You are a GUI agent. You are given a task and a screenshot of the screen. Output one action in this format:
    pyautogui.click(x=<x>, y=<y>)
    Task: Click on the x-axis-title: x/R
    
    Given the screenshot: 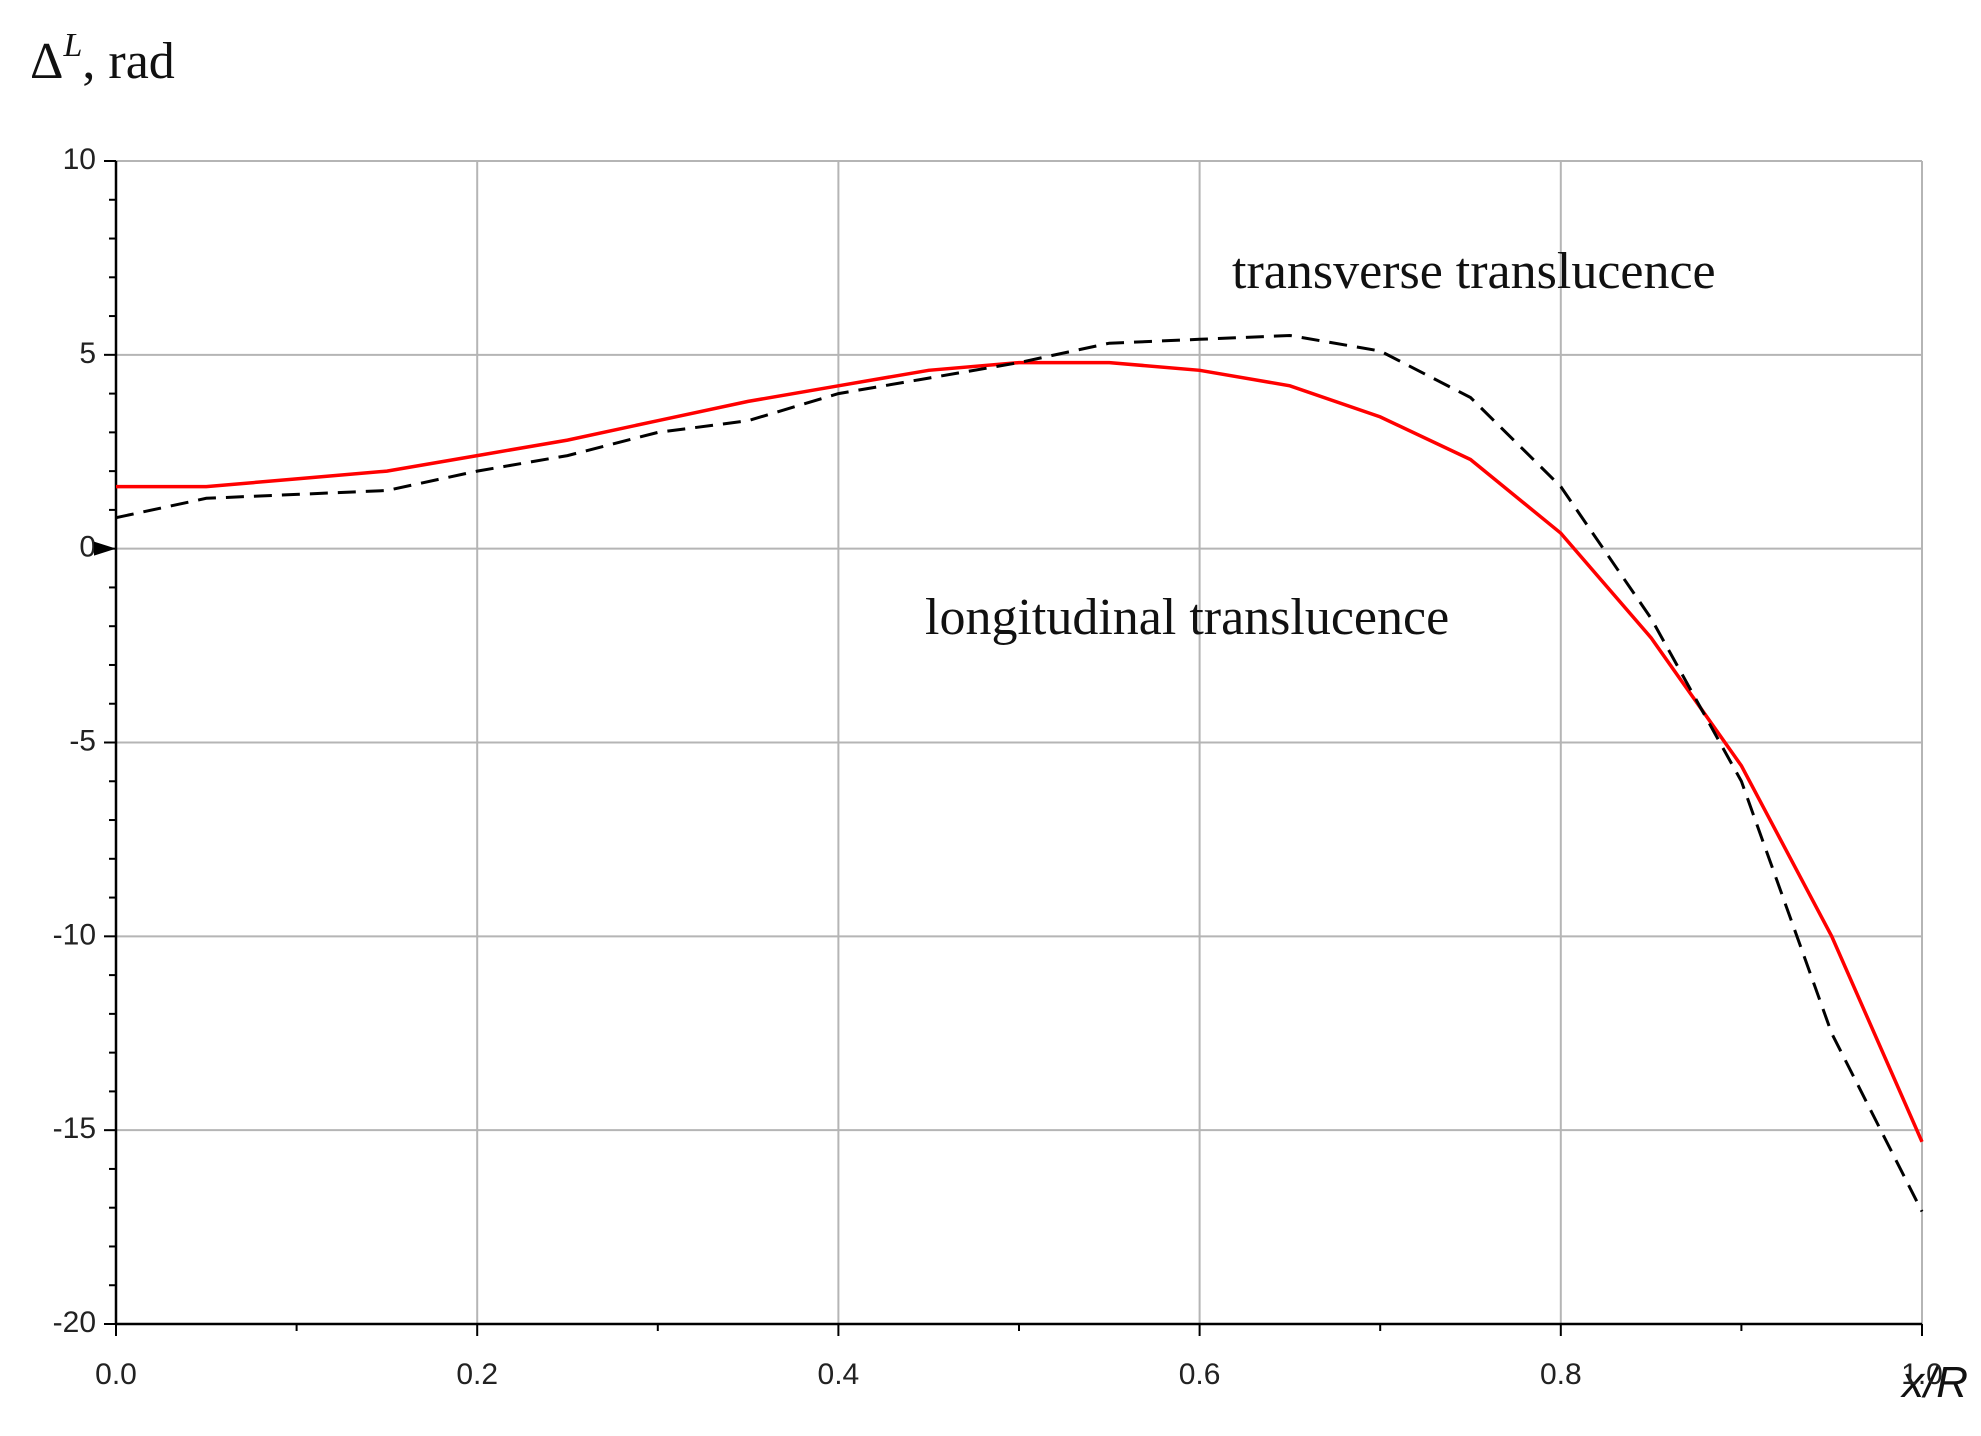 What is the action you would take?
    pyautogui.click(x=1934, y=1382)
    